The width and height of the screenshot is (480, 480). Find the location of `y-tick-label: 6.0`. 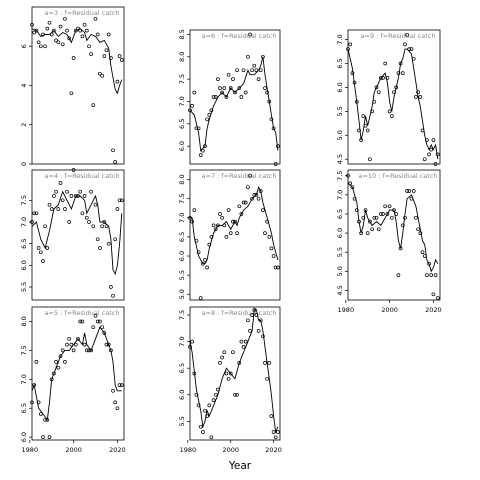

y-tick-label: 6.0 is located at coordinates (182, 146).